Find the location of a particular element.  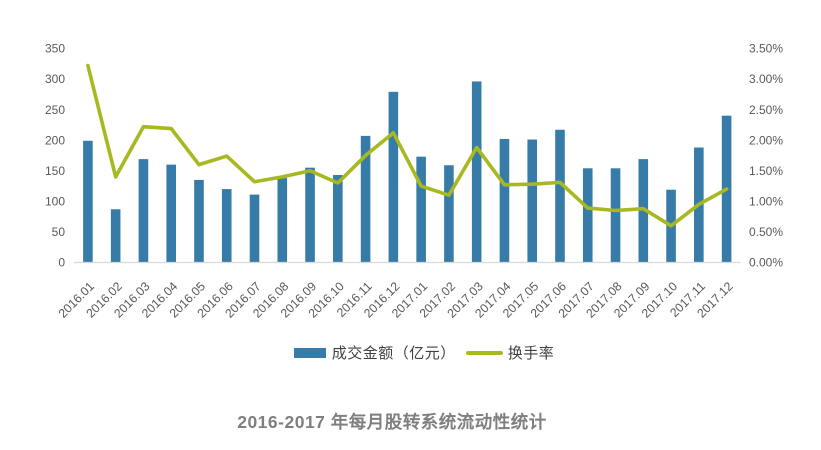

bar-series-swatch-icon is located at coordinates (309, 352).